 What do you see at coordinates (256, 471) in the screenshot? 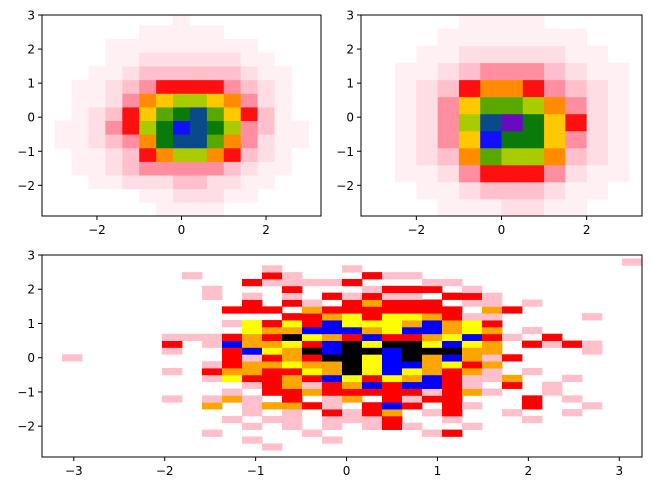
I see `x-tick-label: −1` at bounding box center [256, 471].